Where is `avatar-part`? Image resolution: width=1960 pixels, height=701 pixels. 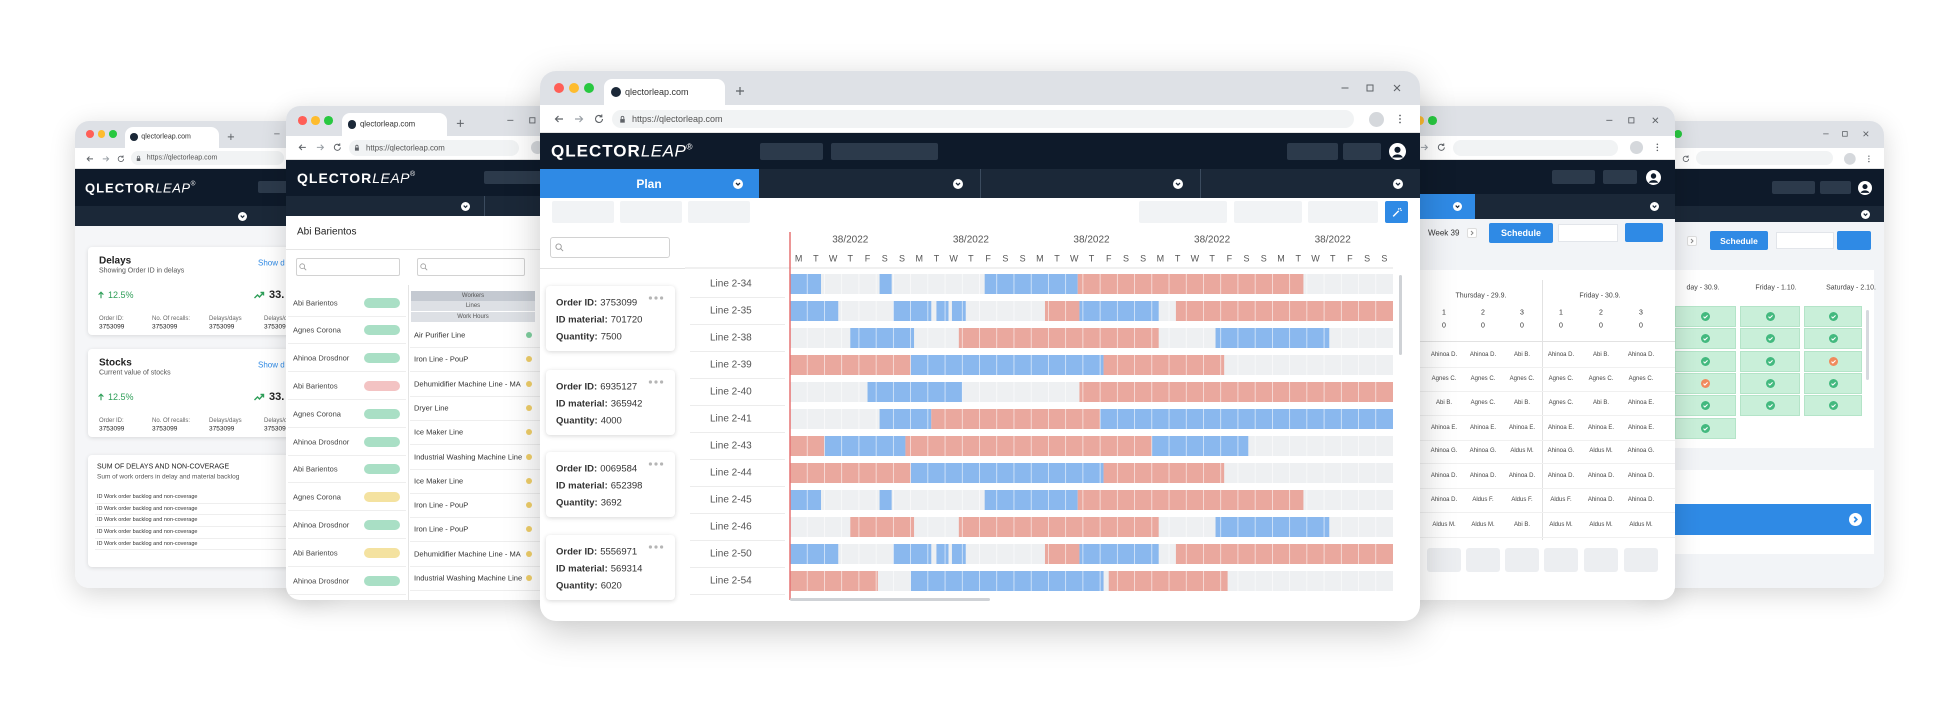
avatar-part is located at coordinates (1397, 155).